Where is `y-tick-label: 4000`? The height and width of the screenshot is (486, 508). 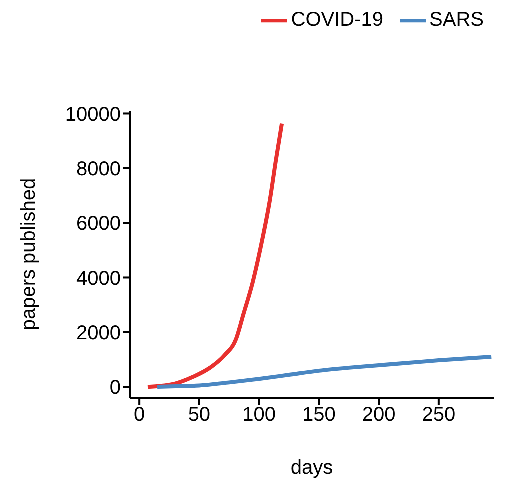 y-tick-label: 4000 is located at coordinates (98, 279).